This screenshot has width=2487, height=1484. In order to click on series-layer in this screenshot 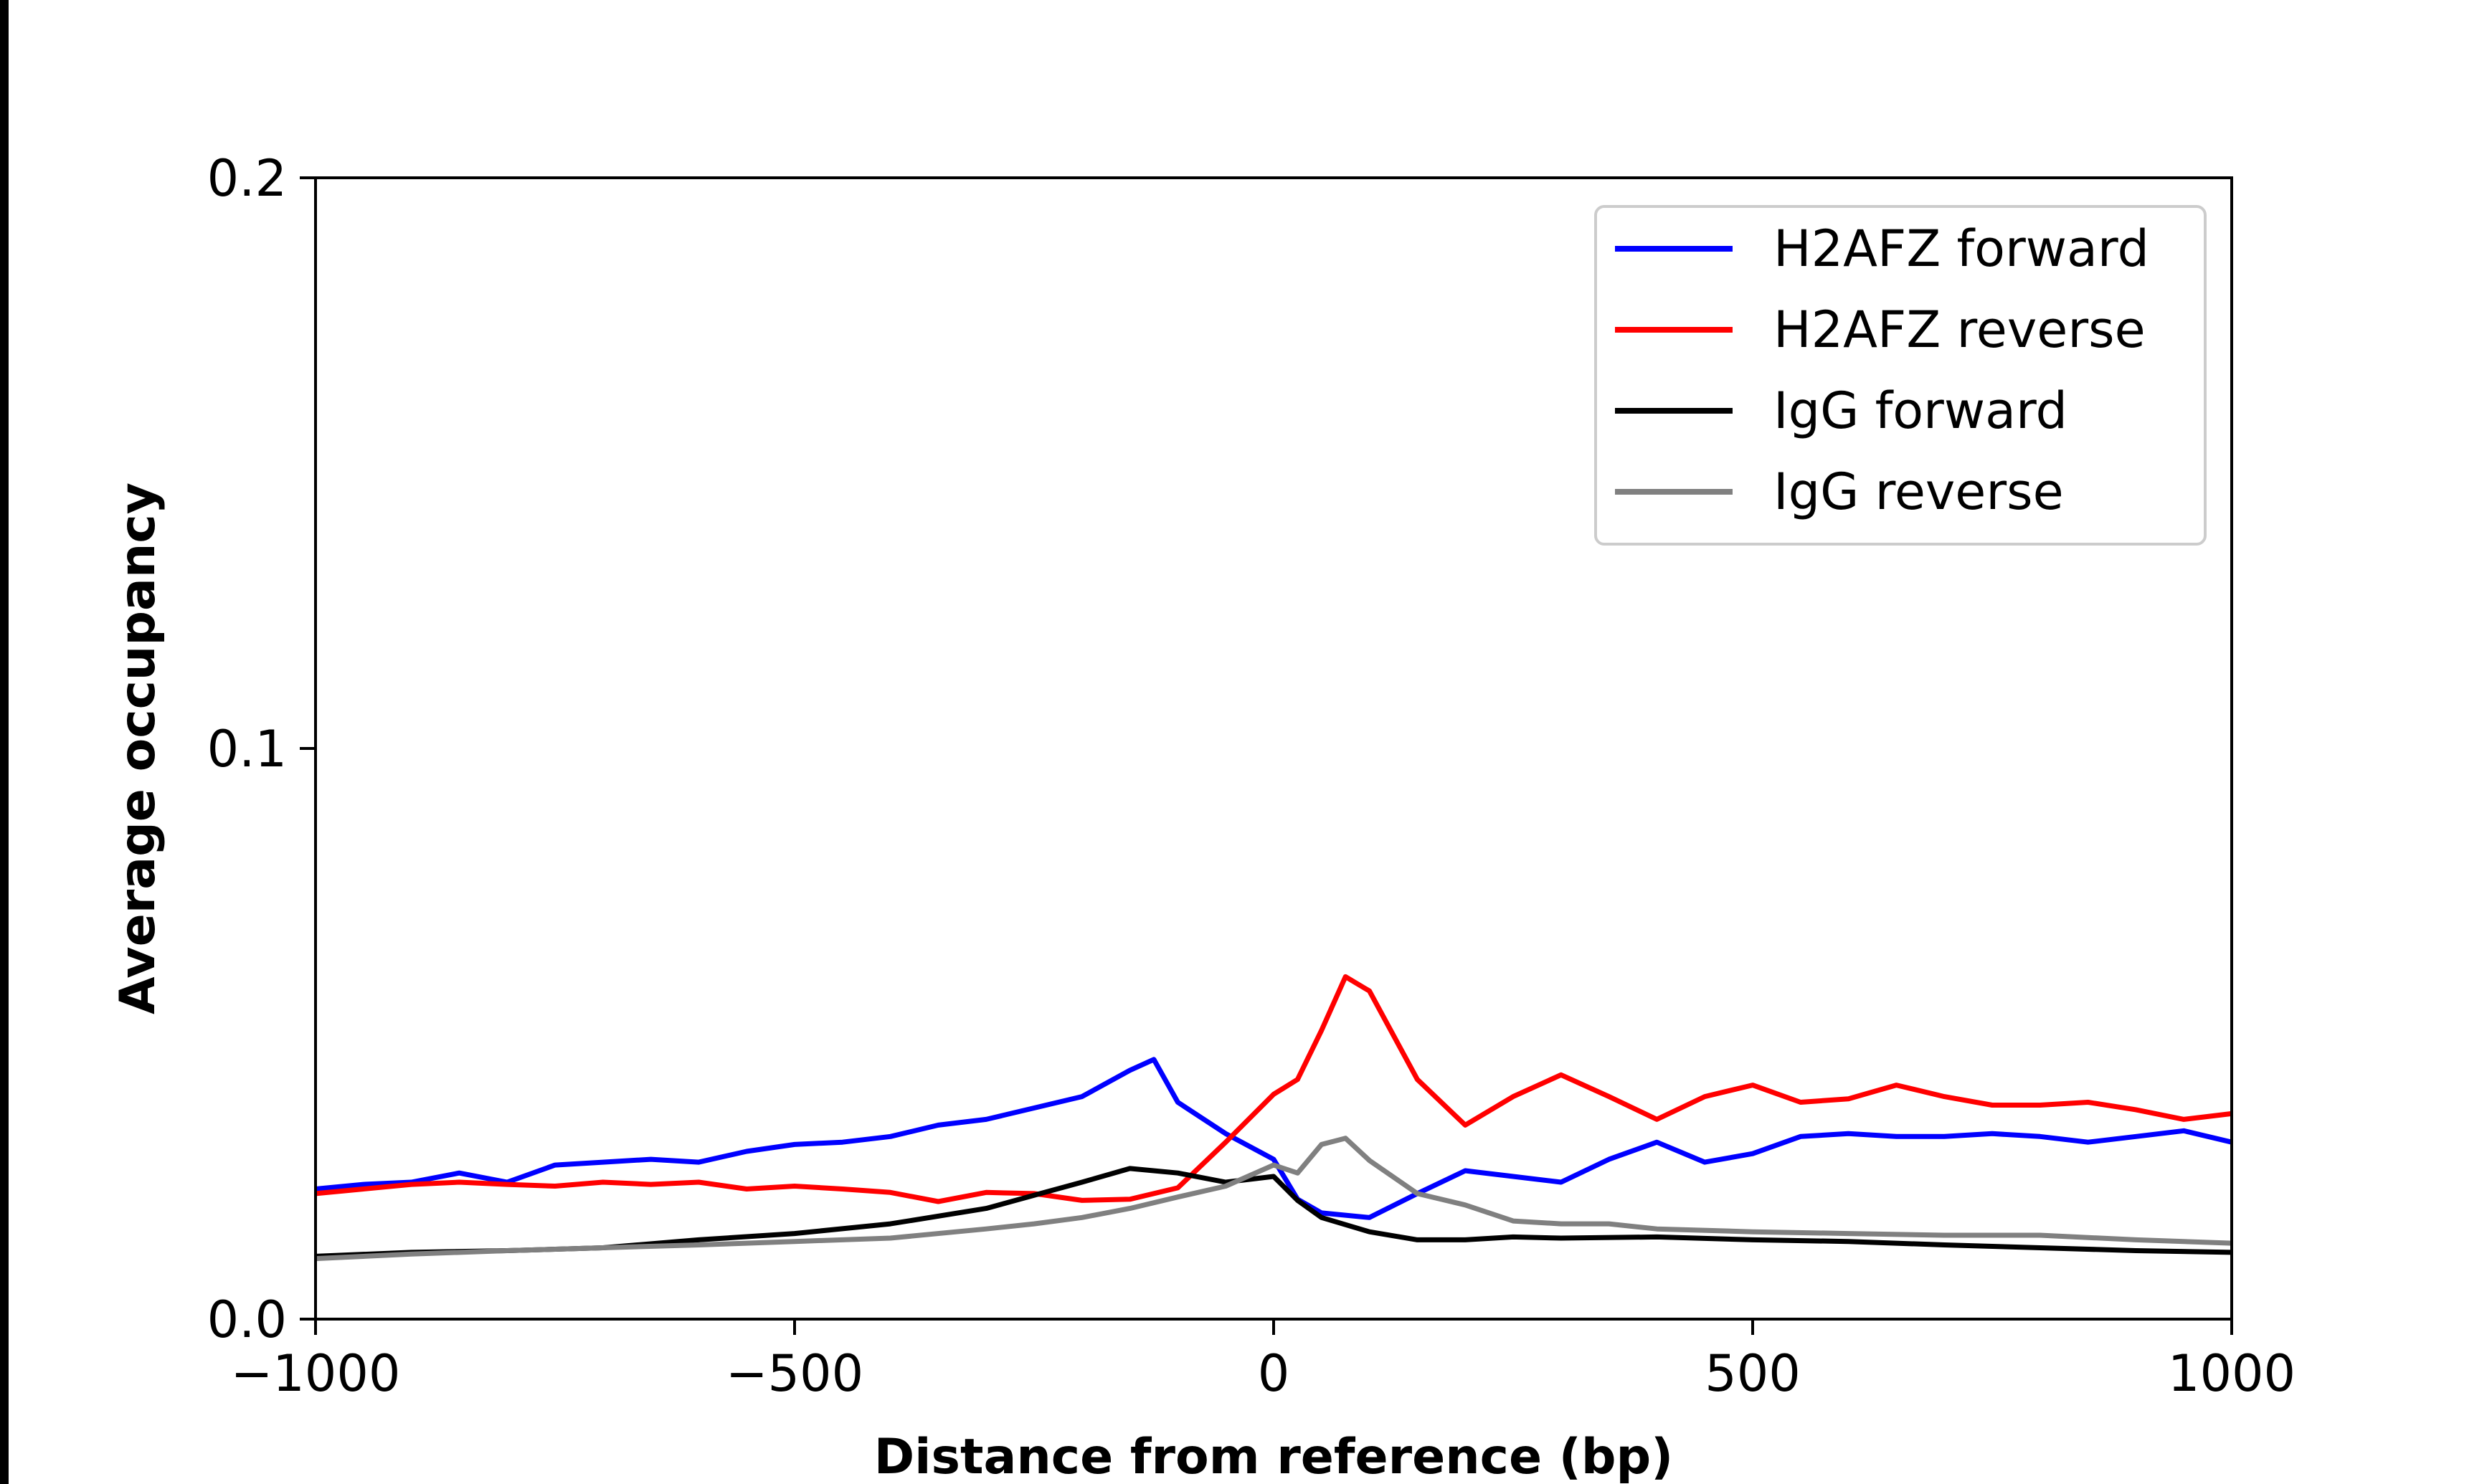, I will do `click(1273, 1118)`.